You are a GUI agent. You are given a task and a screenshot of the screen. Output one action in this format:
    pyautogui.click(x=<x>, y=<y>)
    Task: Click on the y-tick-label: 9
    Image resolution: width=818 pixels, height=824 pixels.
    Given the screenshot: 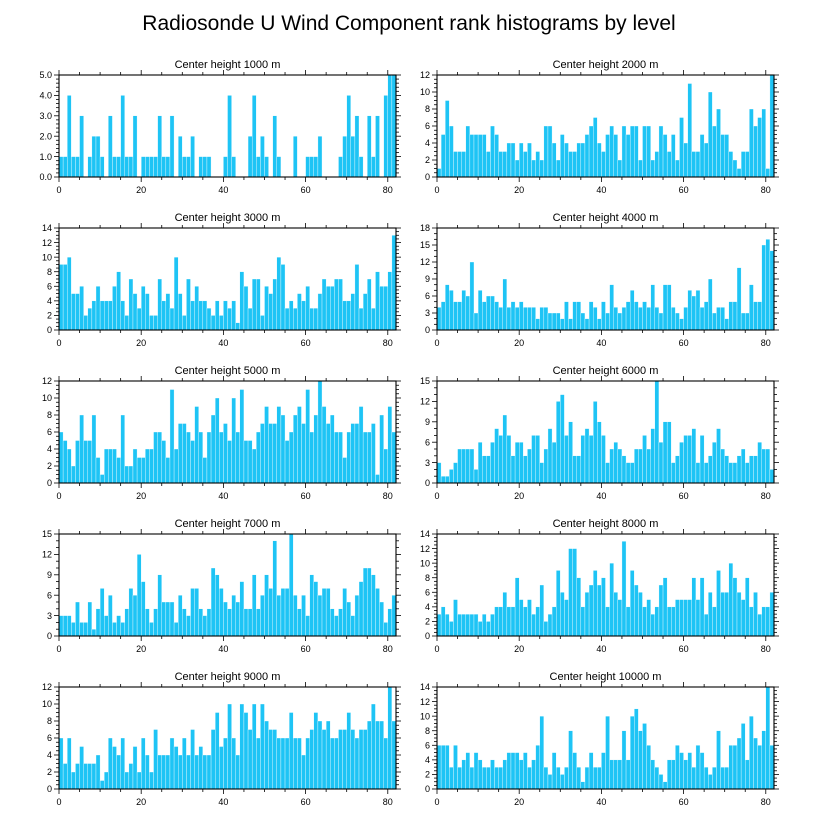 What is the action you would take?
    pyautogui.click(x=427, y=422)
    